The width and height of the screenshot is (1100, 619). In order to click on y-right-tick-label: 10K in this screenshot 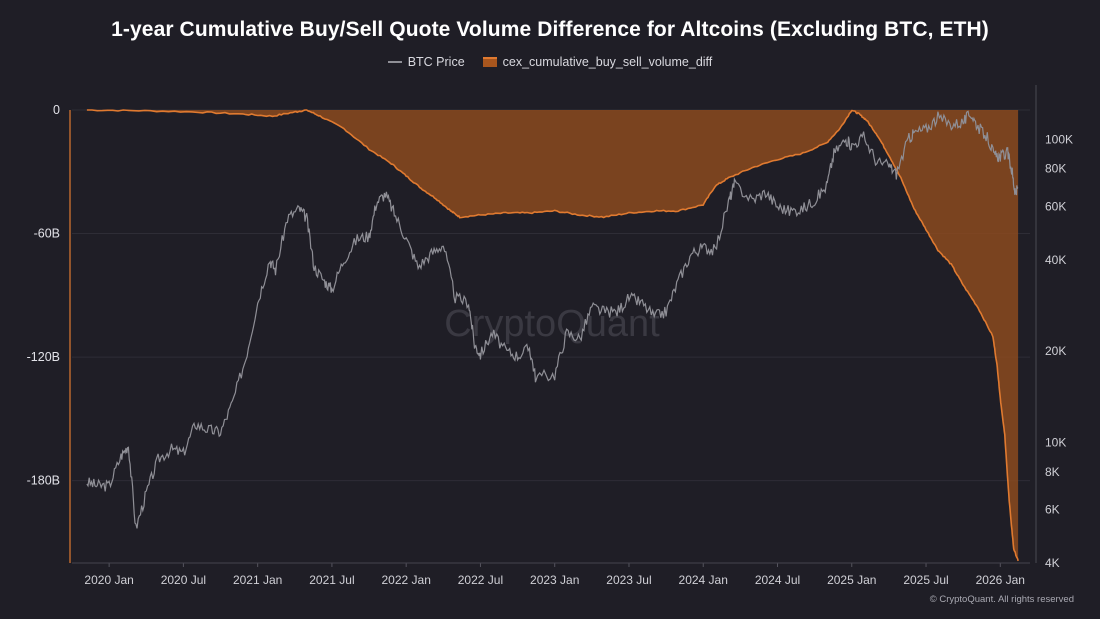, I will do `click(1055, 442)`.